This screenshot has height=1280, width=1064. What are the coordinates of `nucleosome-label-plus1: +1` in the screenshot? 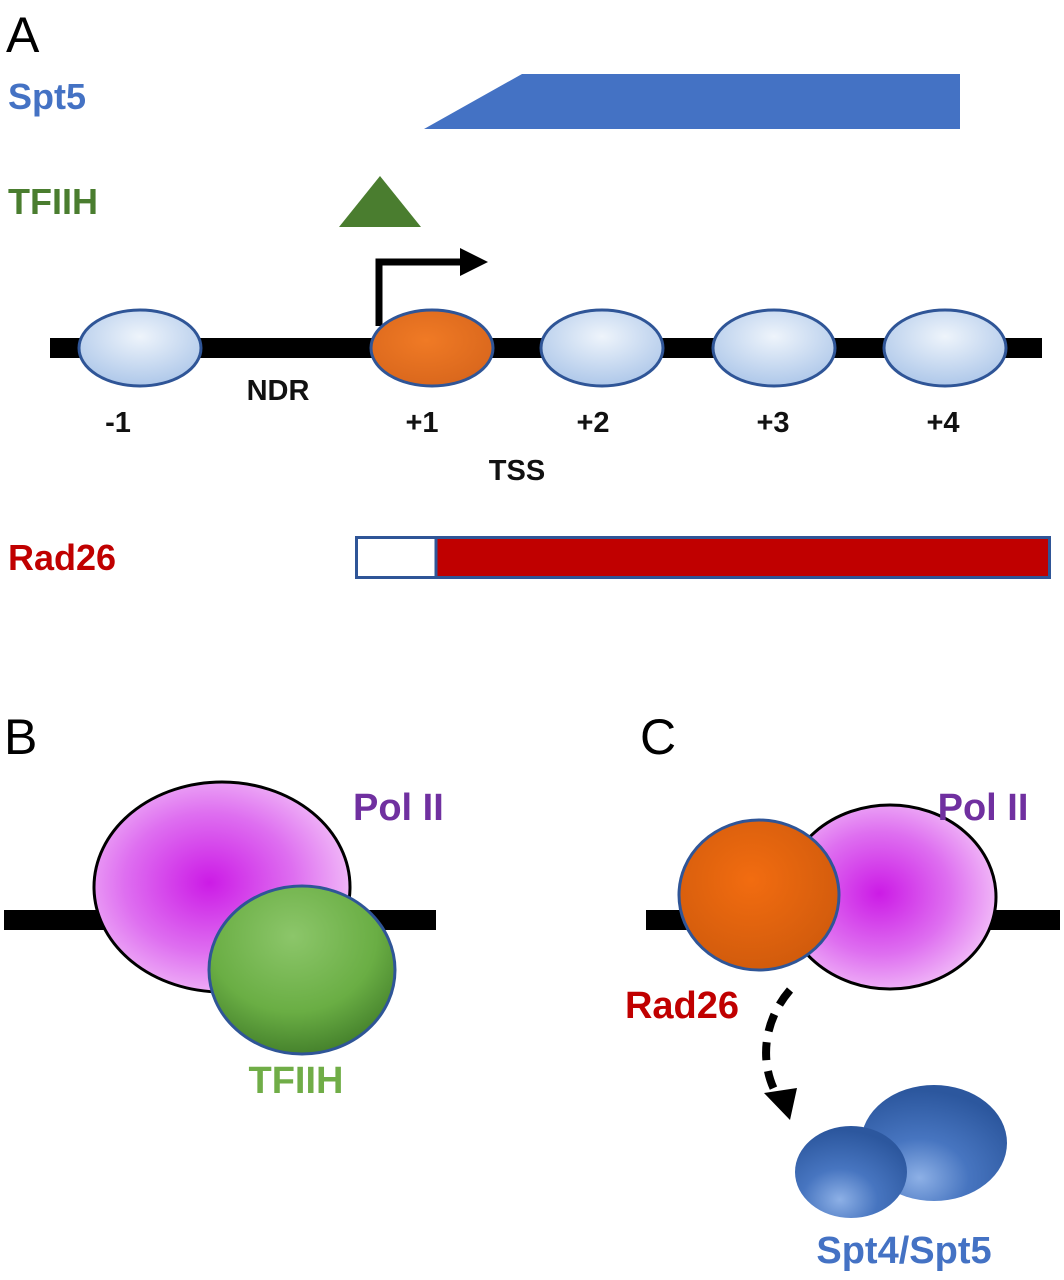 It's located at (421, 423).